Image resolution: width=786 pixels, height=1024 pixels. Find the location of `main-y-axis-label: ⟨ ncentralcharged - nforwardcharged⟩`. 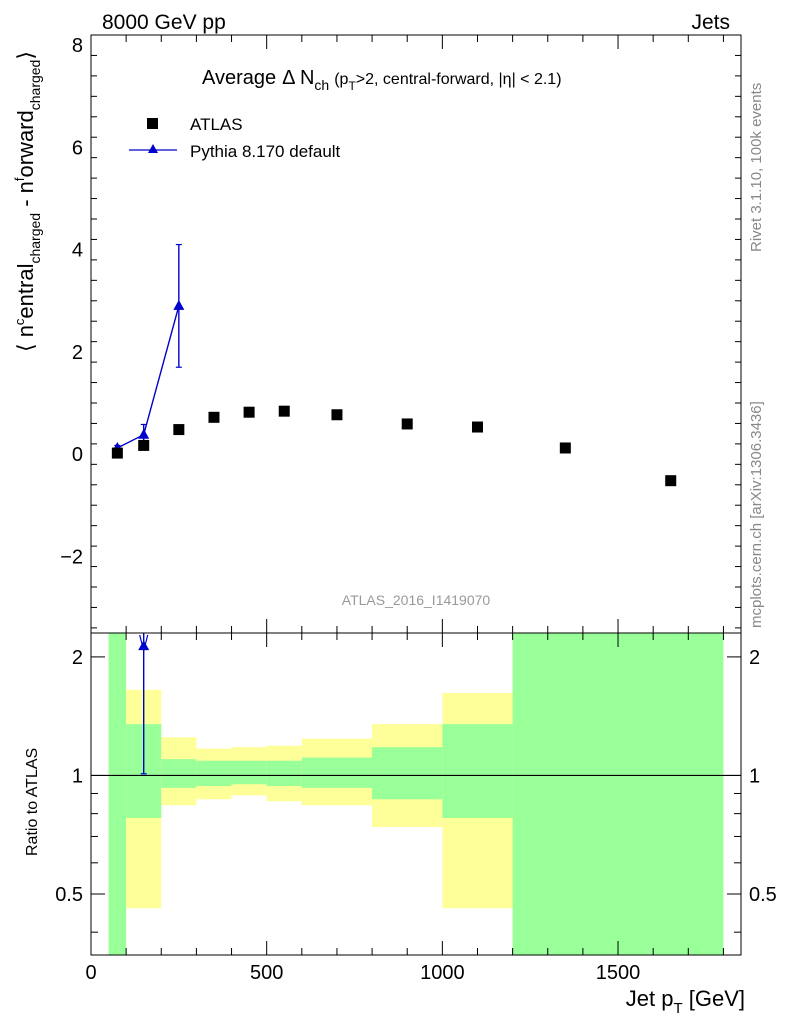

main-y-axis-label: ⟨ ncentralcharged - nforwardcharged⟩ is located at coordinates (27, 201).